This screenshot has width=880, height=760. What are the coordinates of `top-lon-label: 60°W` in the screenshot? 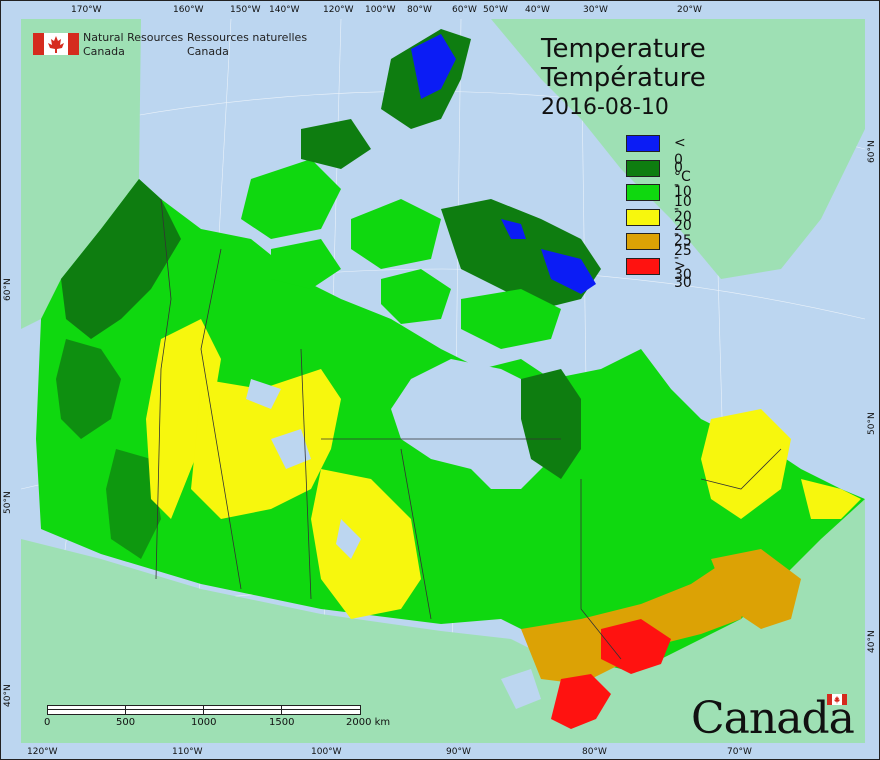 It's located at (464, 10).